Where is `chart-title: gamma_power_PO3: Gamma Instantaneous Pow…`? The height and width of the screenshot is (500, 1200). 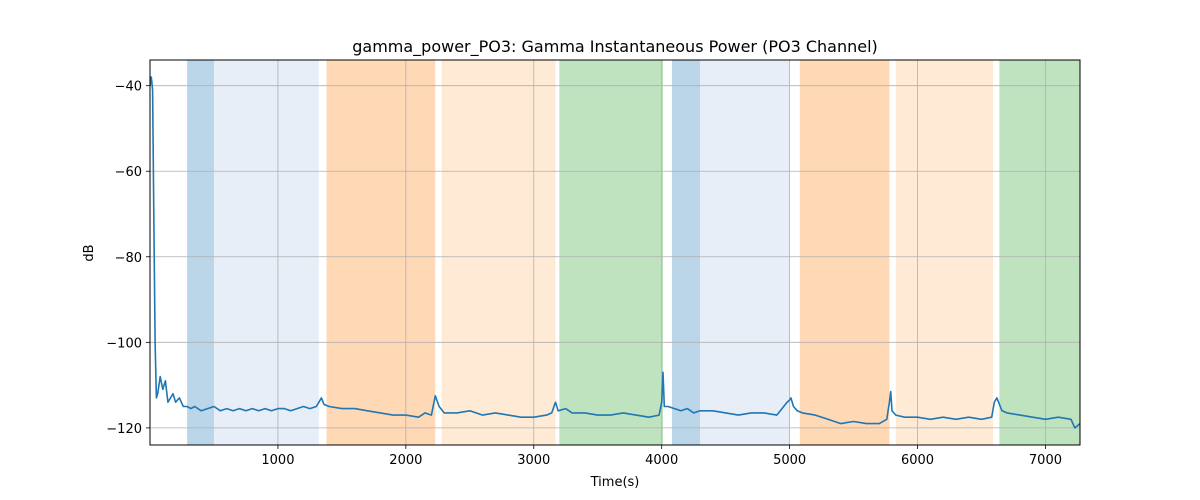 chart-title: gamma_power_PO3: Gamma Instantaneous Pow… is located at coordinates (615, 47).